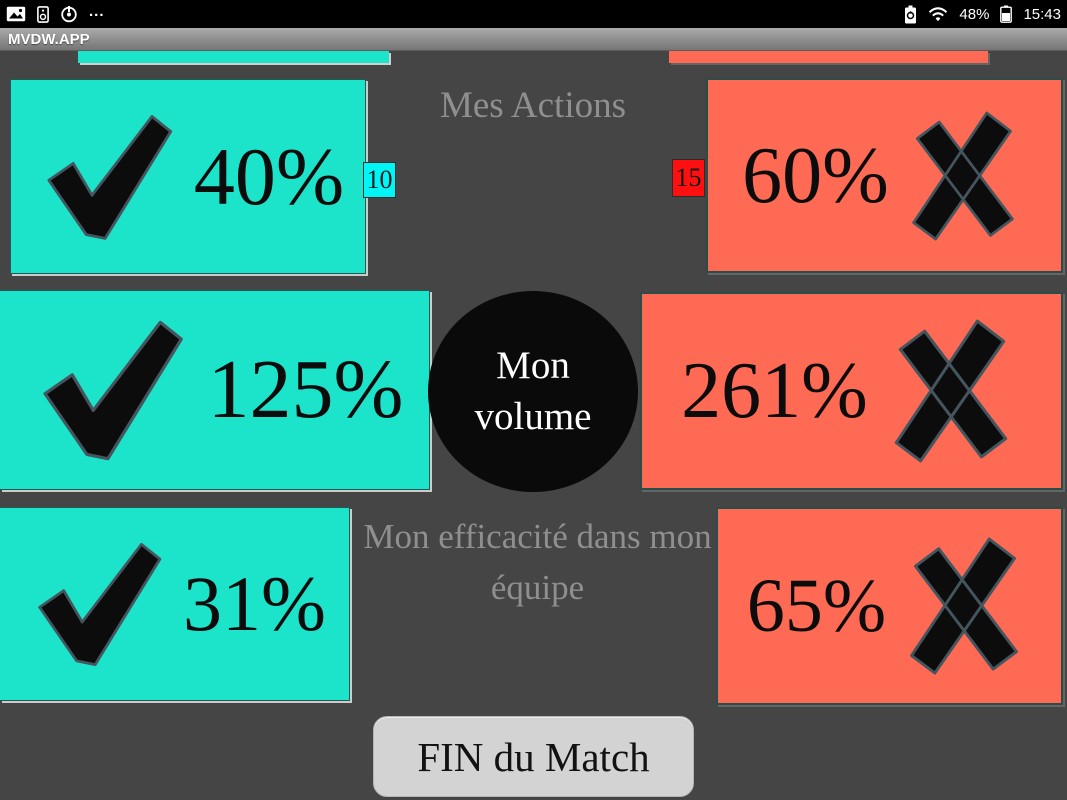  What do you see at coordinates (188, 176) in the screenshot?
I see `success-card-actions: 40%` at bounding box center [188, 176].